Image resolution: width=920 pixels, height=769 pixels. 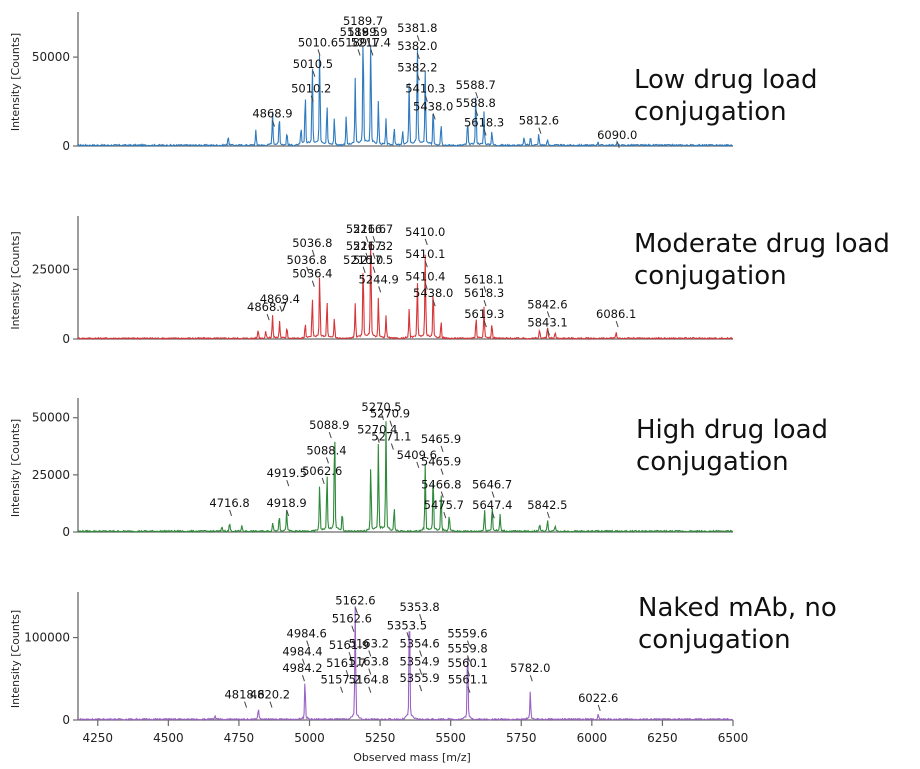 I want to click on peak-label: 5560.1, so click(x=468, y=663).